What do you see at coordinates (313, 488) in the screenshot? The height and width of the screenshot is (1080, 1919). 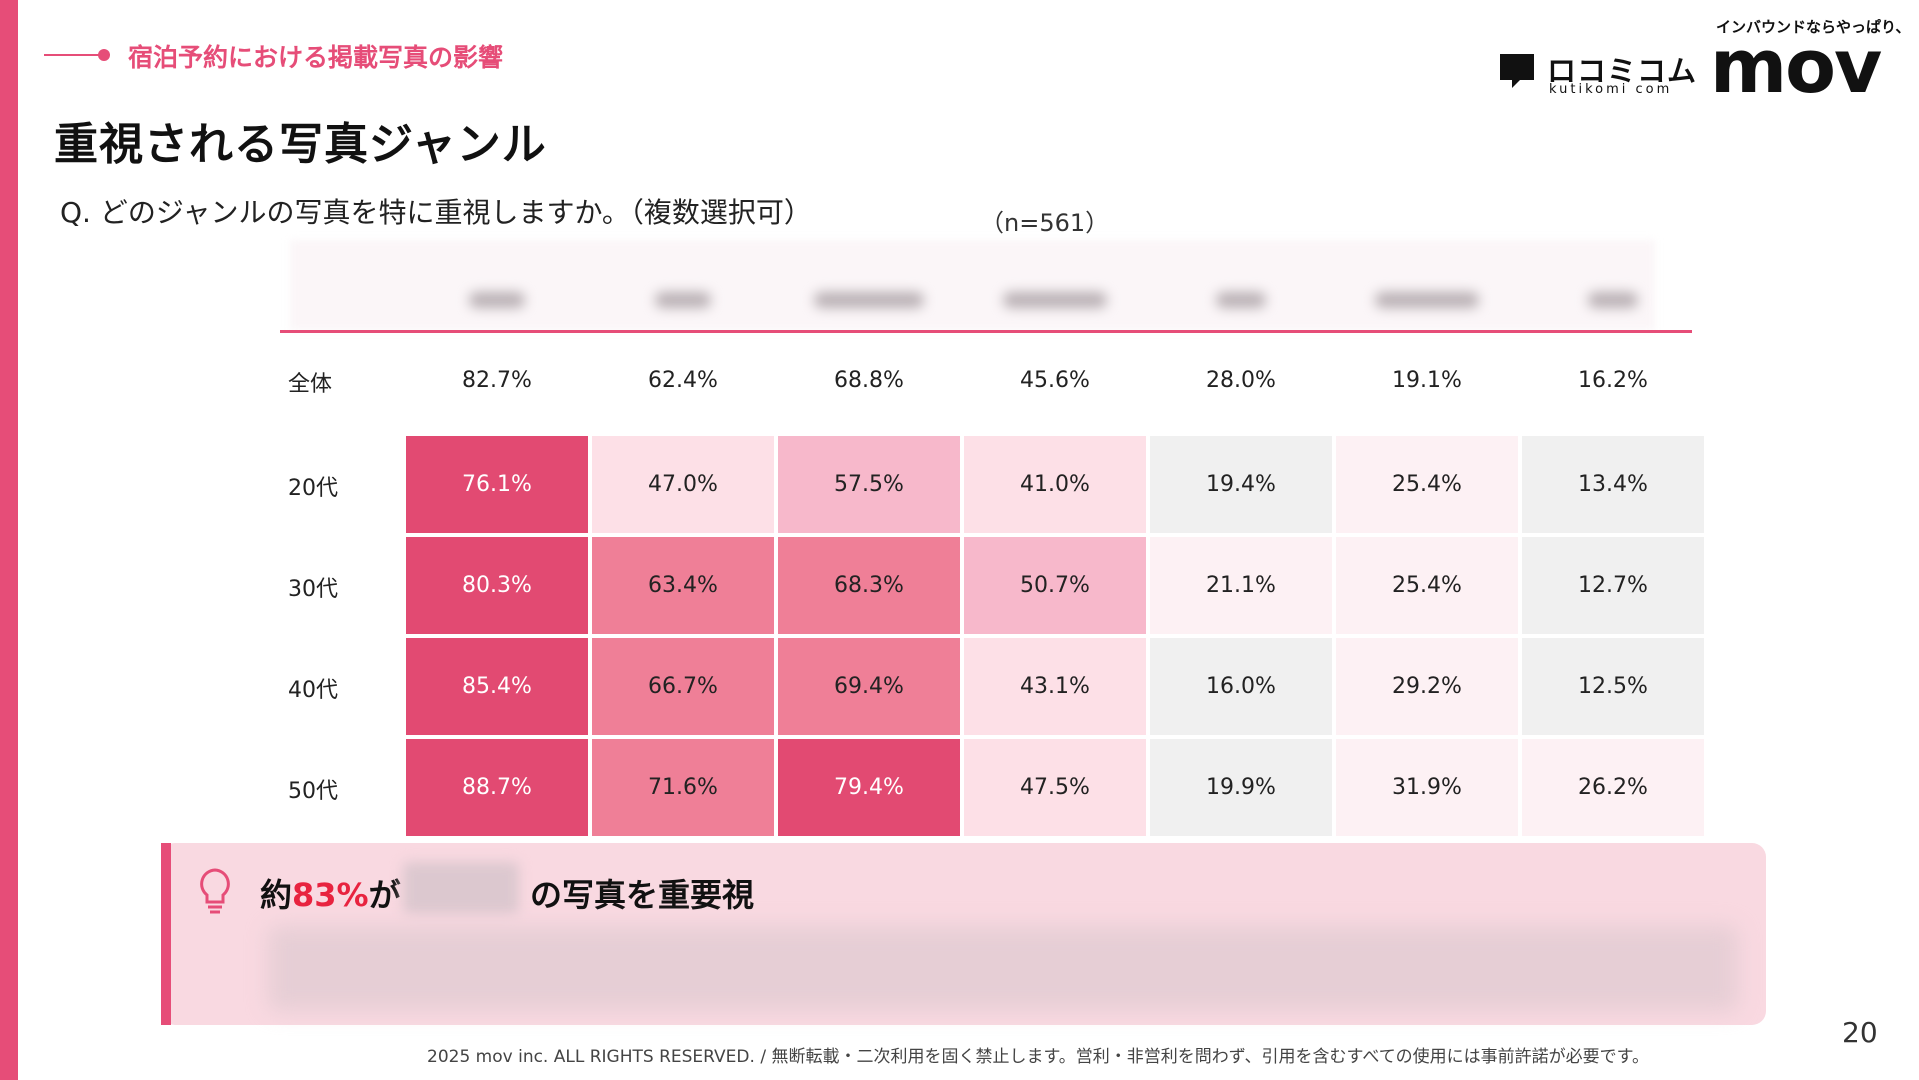 I see `row-label: 20代` at bounding box center [313, 488].